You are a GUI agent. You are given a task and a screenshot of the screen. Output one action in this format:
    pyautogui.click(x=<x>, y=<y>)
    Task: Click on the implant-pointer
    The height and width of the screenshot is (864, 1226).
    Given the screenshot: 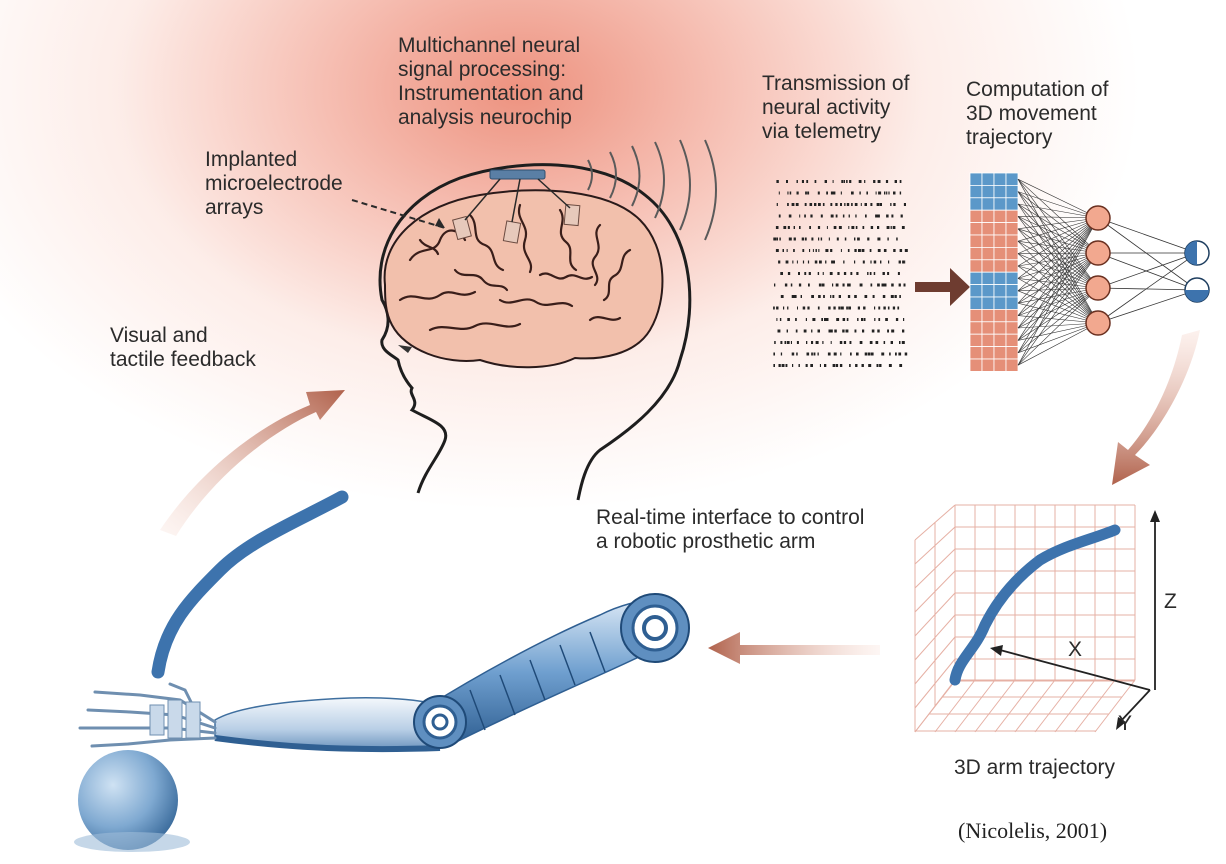 What is the action you would take?
    pyautogui.click(x=398, y=214)
    